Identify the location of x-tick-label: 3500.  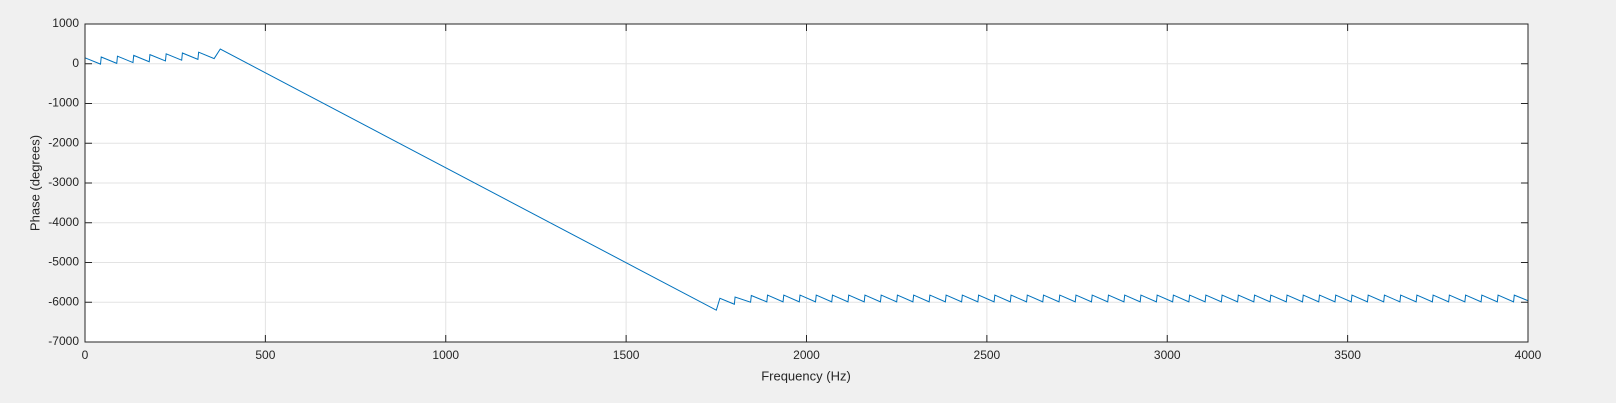
(1347, 355).